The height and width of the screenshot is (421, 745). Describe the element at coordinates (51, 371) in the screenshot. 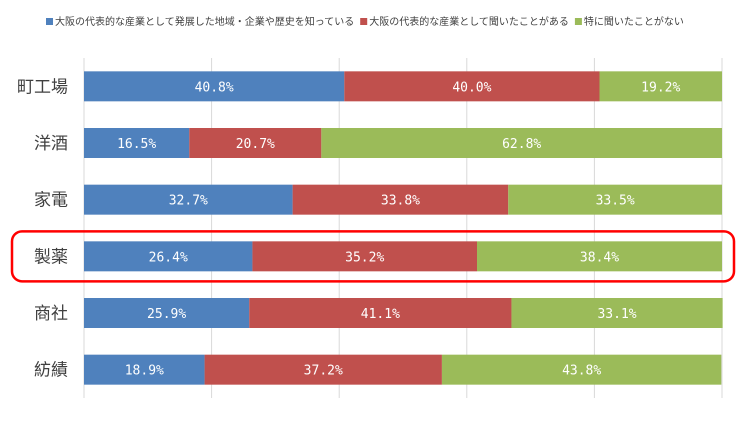

I see `category-label: 紡績` at that location.